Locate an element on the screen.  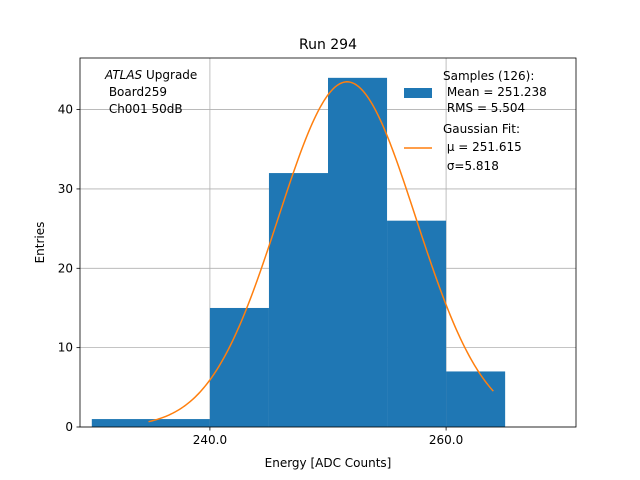
annotation-upgrade: Upgrade is located at coordinates (169, 75).